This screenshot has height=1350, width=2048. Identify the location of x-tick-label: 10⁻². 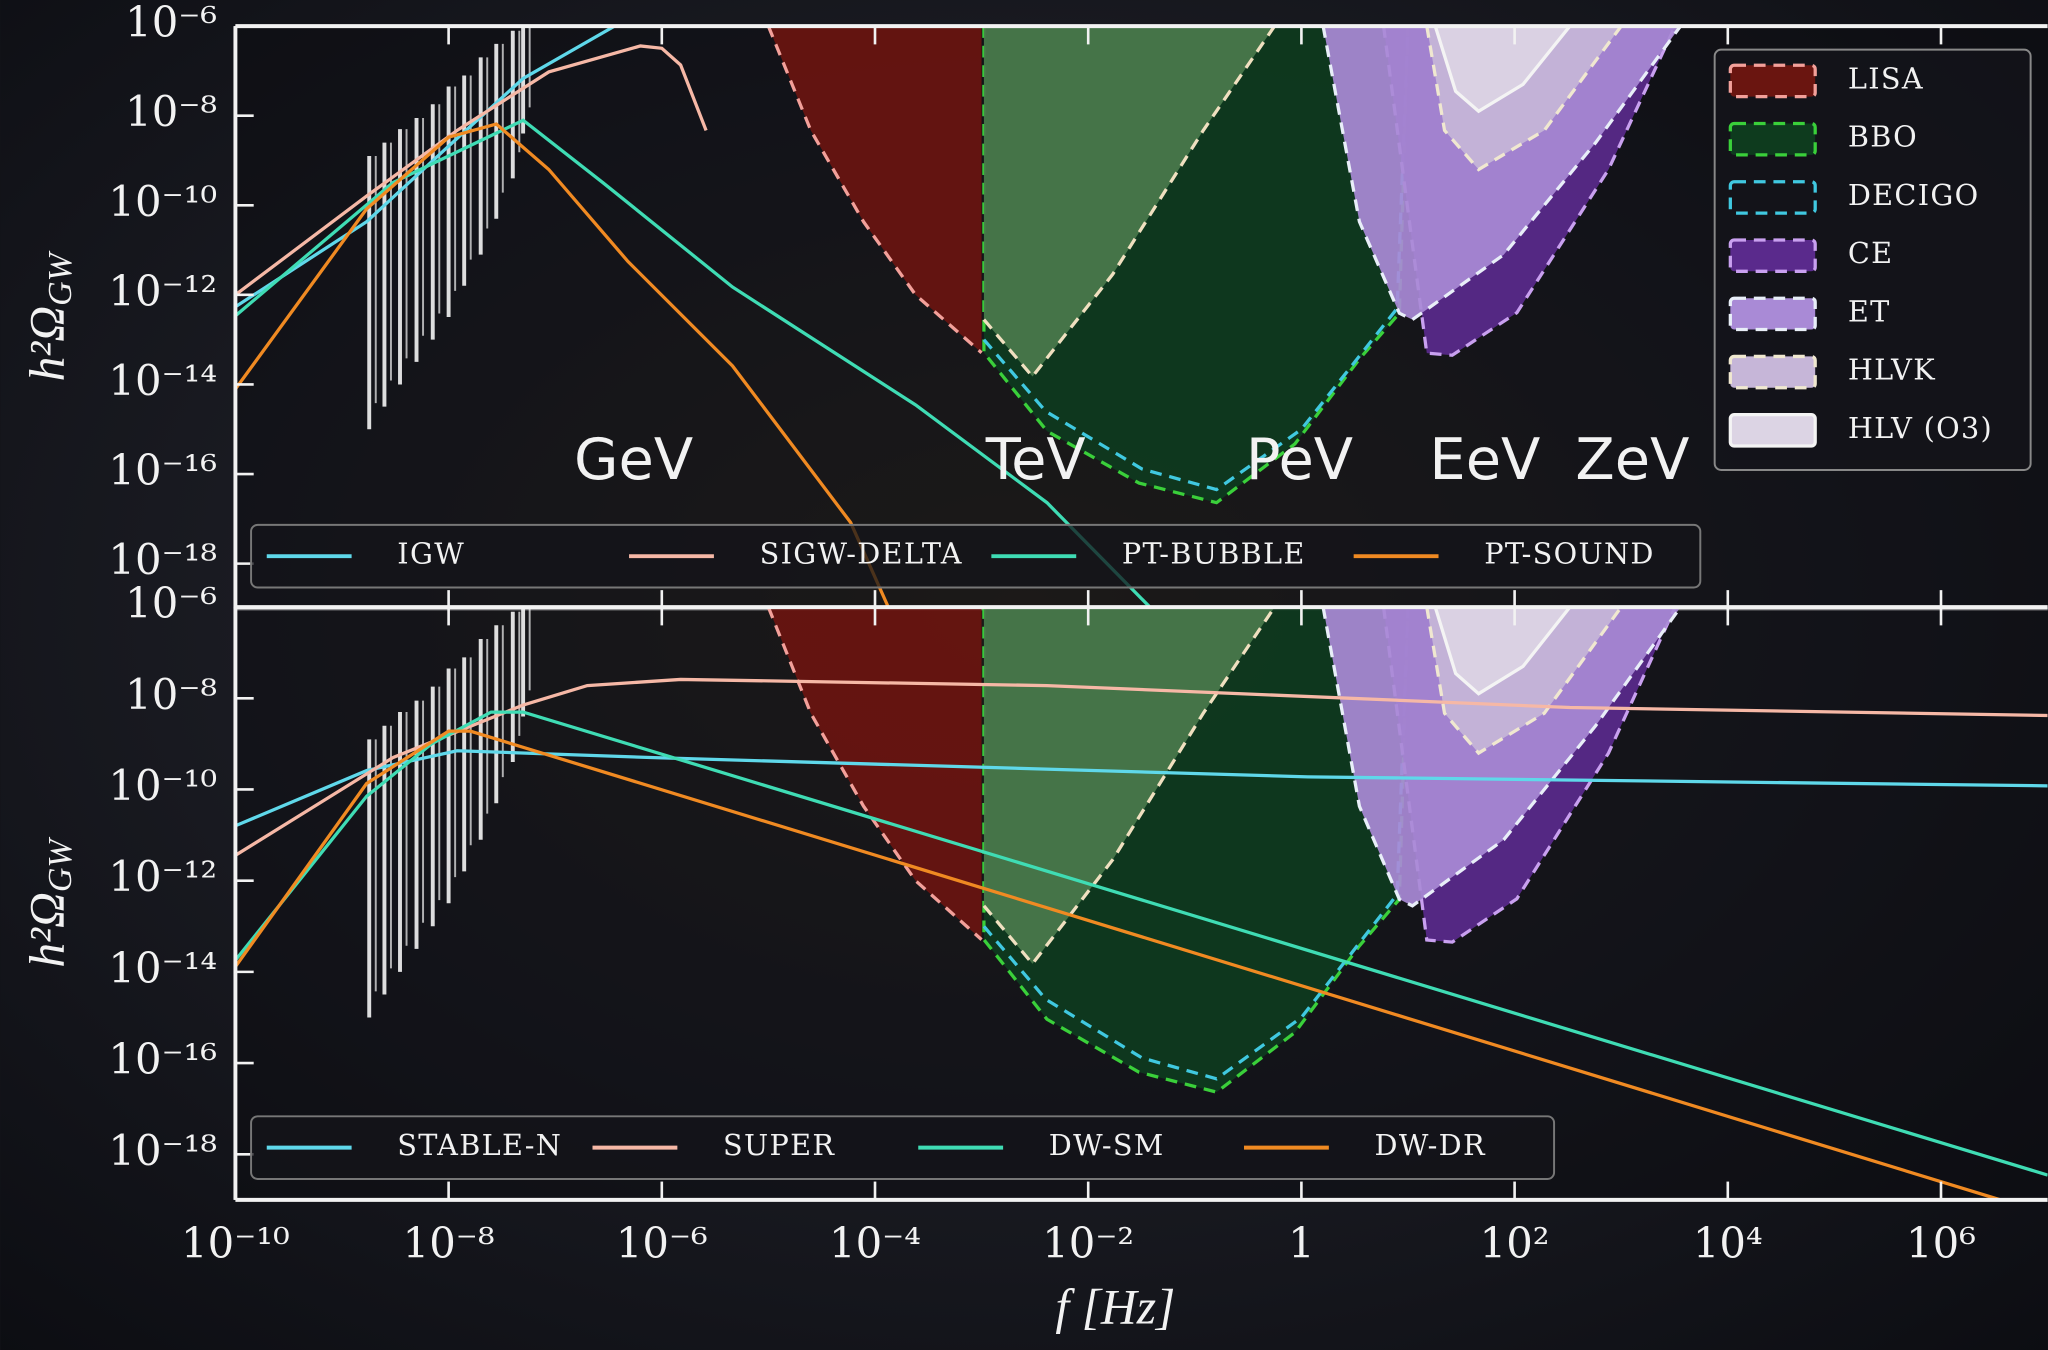
(1088, 1242).